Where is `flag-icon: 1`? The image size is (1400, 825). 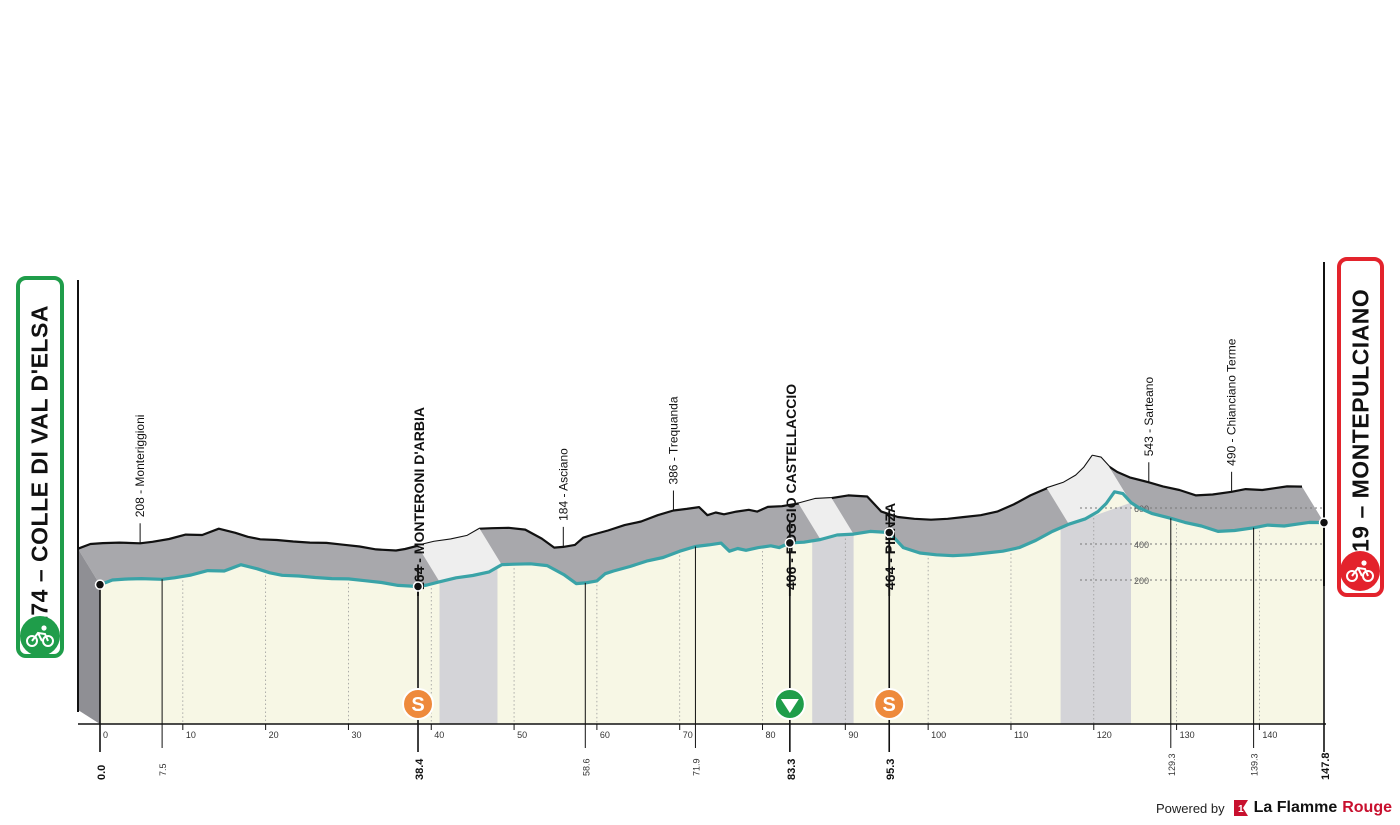
flag-icon: 1 is located at coordinates (1240, 808).